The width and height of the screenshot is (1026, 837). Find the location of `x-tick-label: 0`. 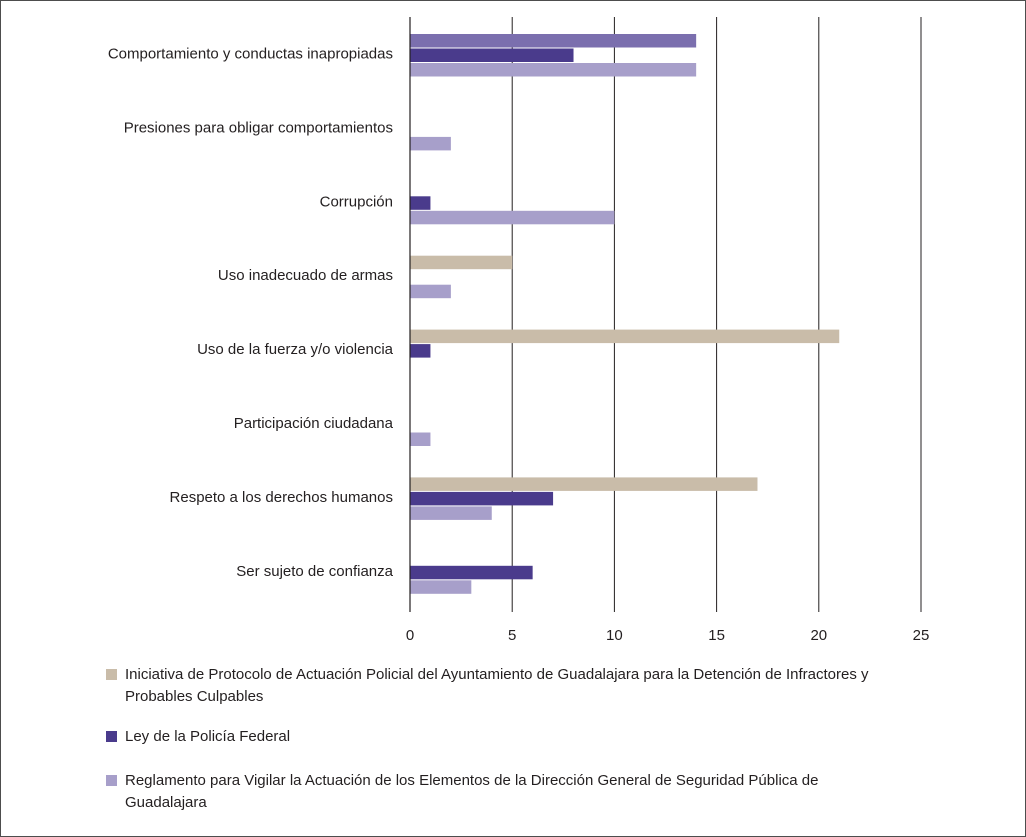

x-tick-label: 0 is located at coordinates (410, 635).